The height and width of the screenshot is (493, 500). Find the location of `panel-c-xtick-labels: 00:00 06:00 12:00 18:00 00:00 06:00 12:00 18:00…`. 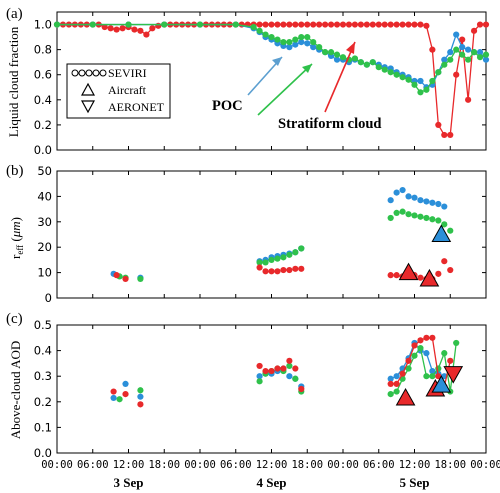

panel-c-xtick-labels: 00:00 06:00 12:00 18:00 00:00 06:00 12:00 18:00… is located at coordinates (270, 465).